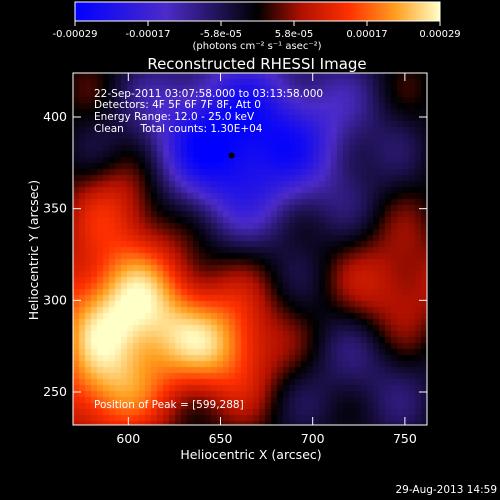  Describe the element at coordinates (257, 23) in the screenshot. I see `colorbar-ticks` at that location.